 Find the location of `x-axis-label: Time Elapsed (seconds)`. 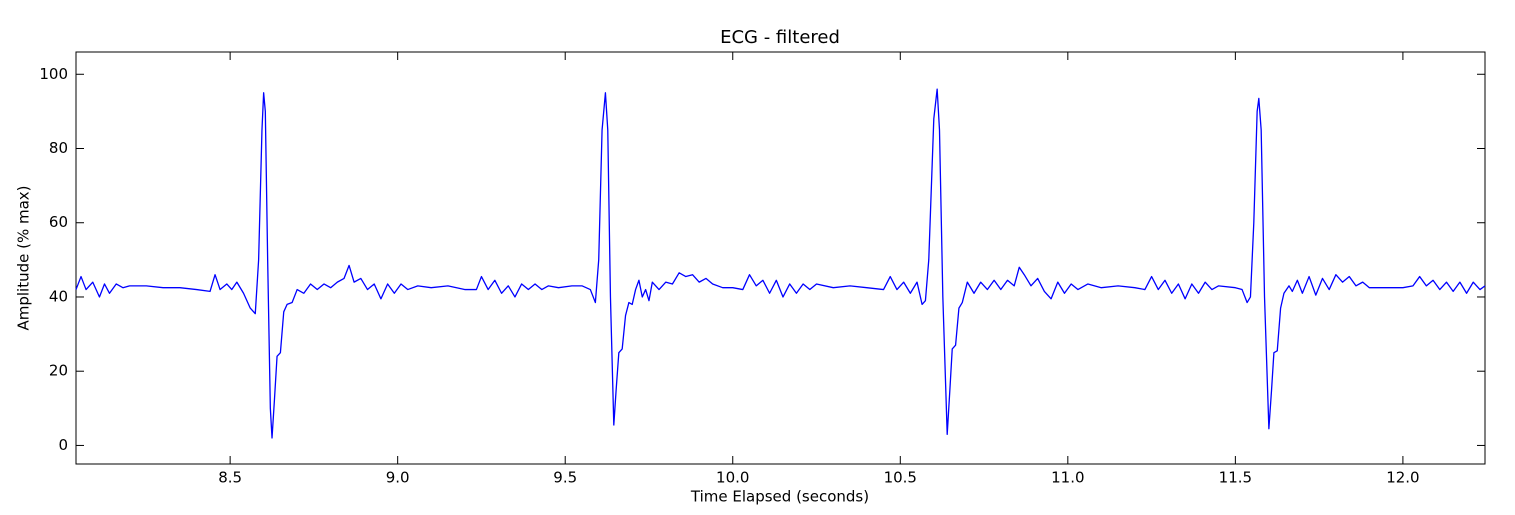

x-axis-label: Time Elapsed (seconds) is located at coordinates (779, 497).